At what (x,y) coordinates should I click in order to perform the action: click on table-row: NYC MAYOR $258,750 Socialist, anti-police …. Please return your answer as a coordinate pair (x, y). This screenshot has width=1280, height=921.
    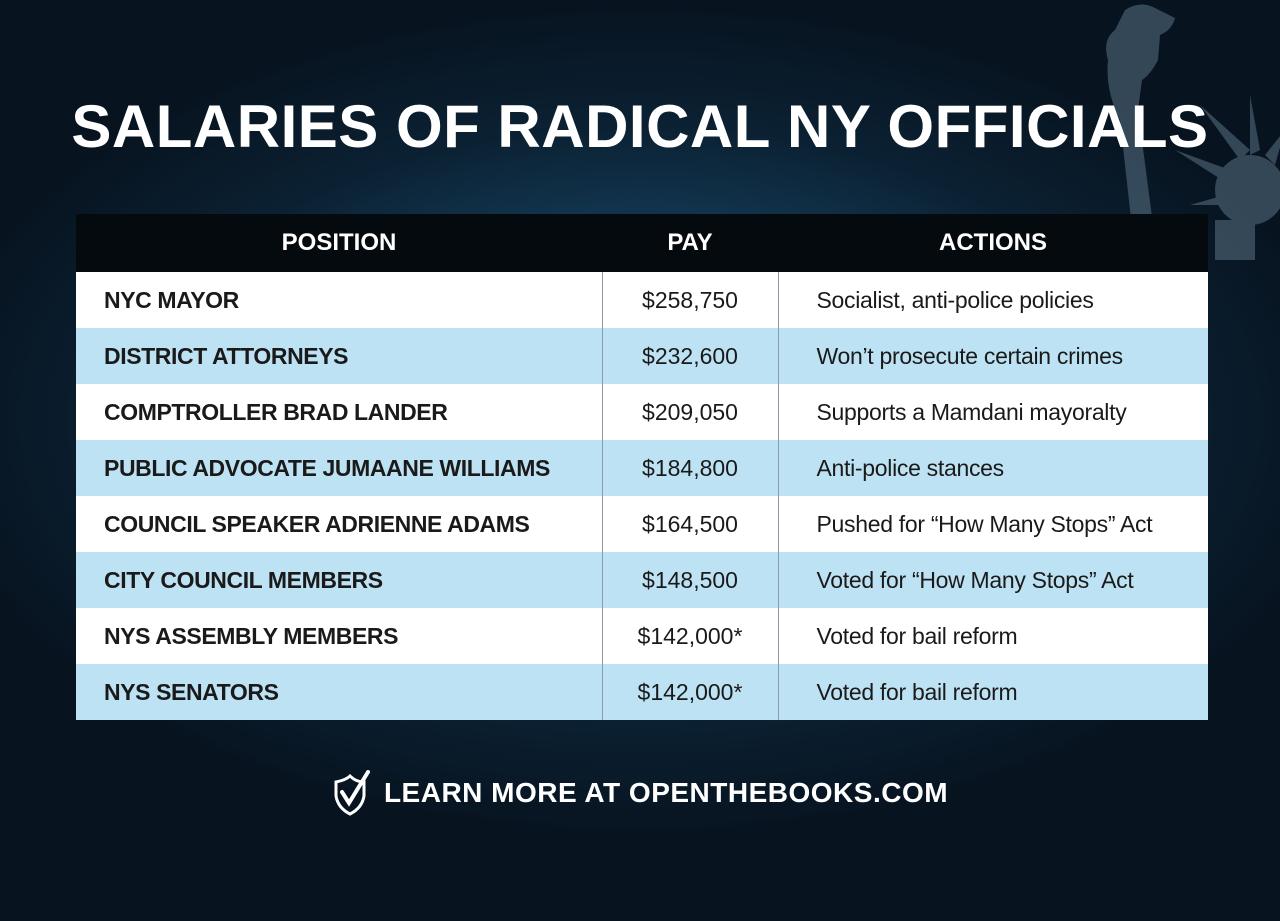
    Looking at the image, I should click on (642, 300).